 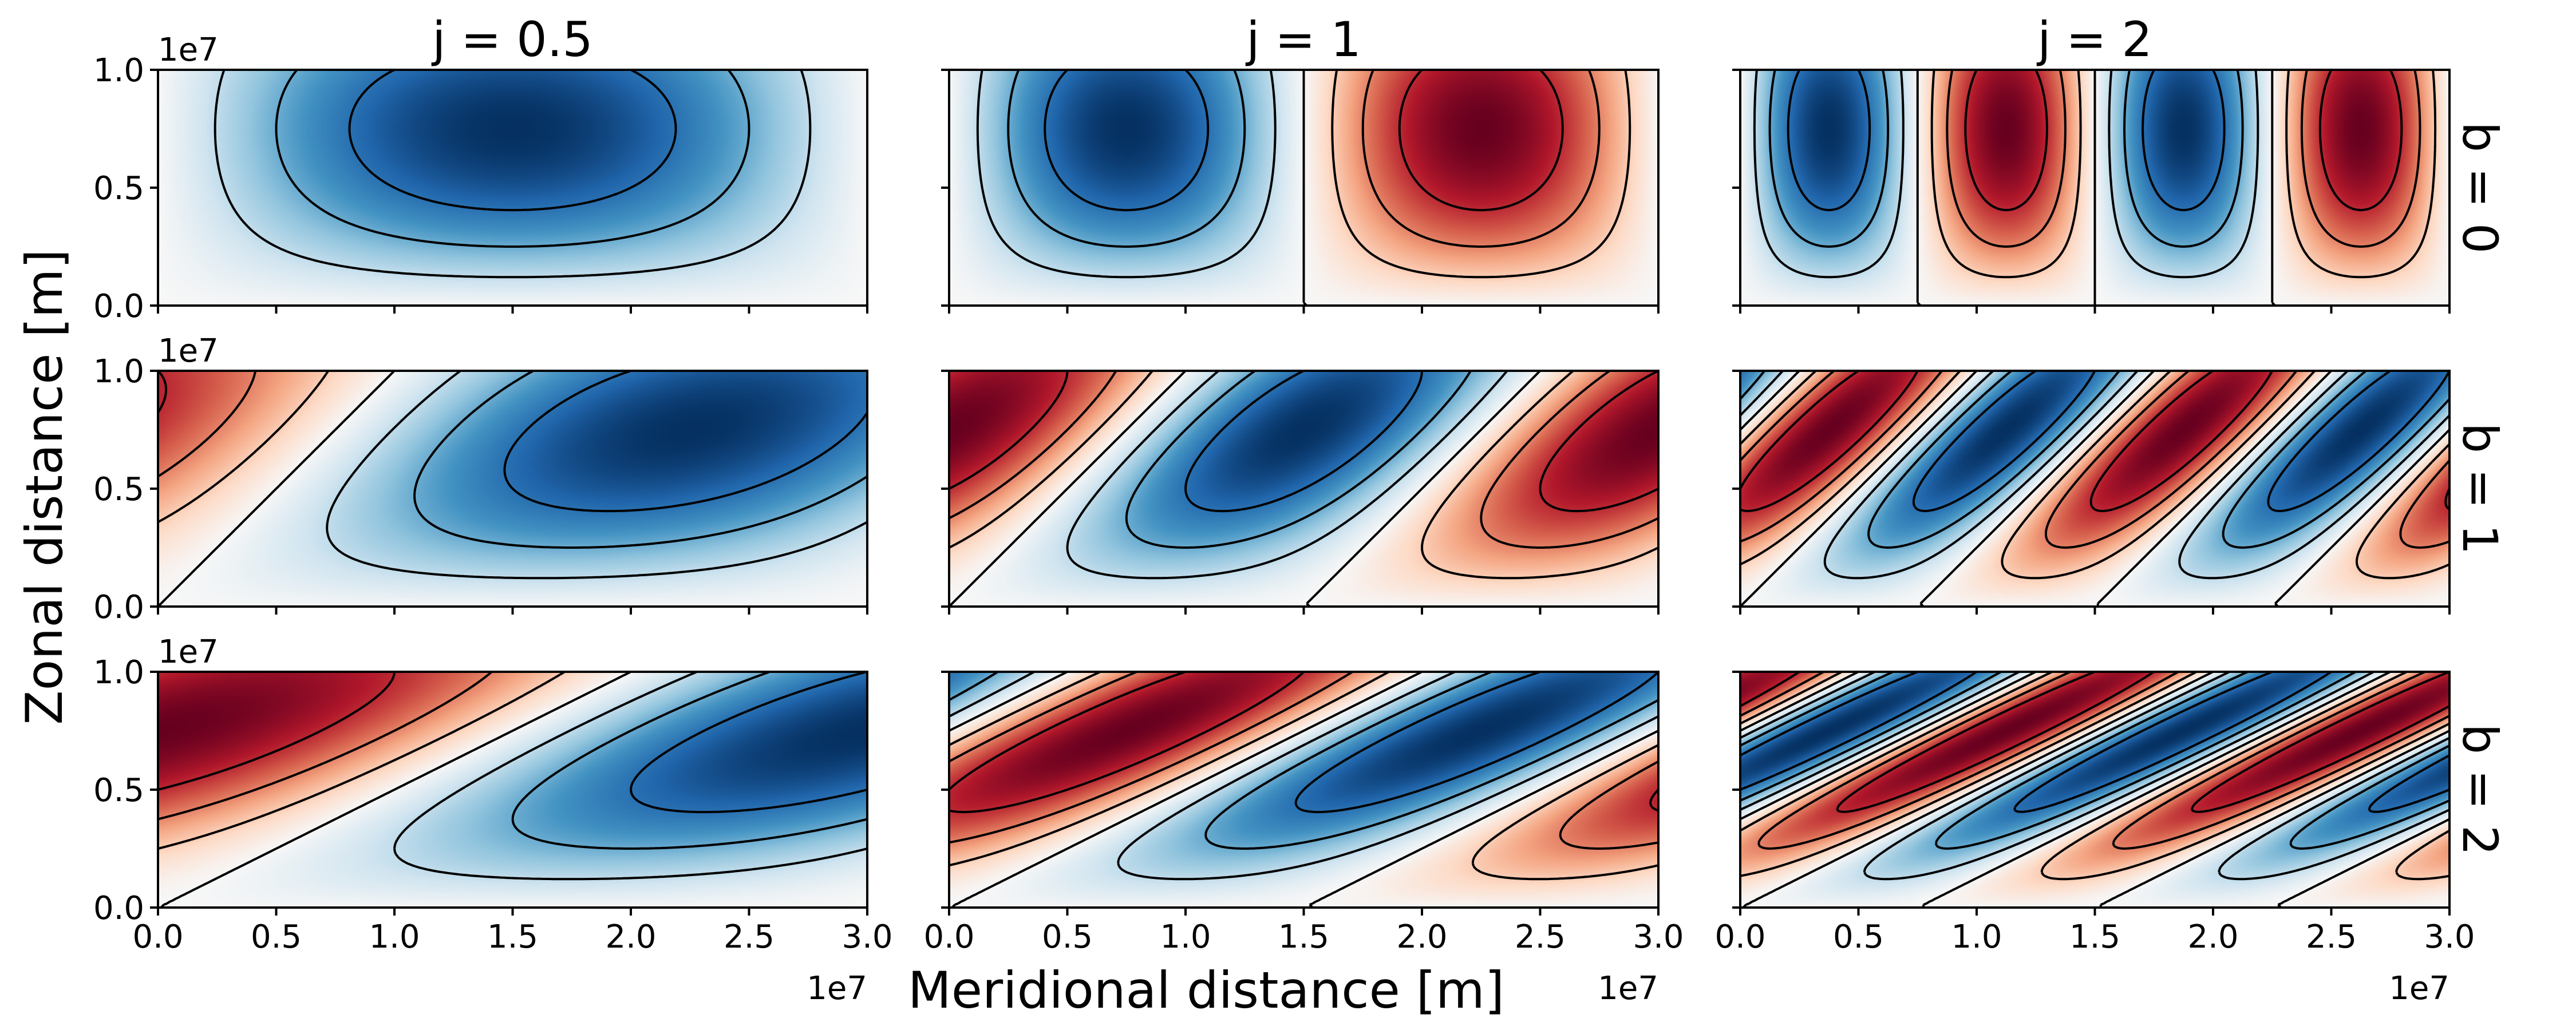 What do you see at coordinates (44, 487) in the screenshot?
I see `y-axis-title: Zonal distance [m]` at bounding box center [44, 487].